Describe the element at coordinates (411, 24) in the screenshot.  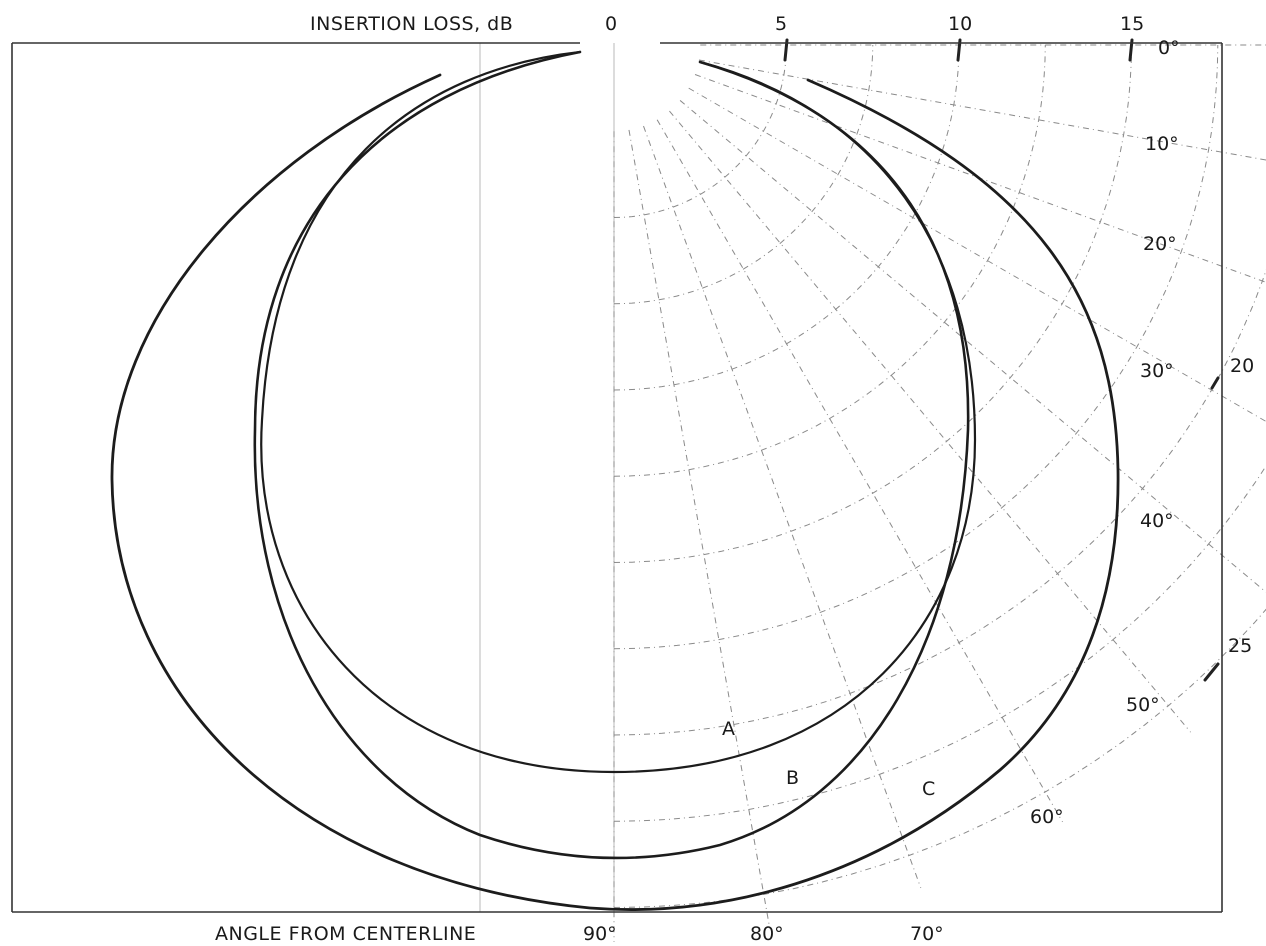
I see `top-axis-title: INSERTION LOSS, dB` at that location.